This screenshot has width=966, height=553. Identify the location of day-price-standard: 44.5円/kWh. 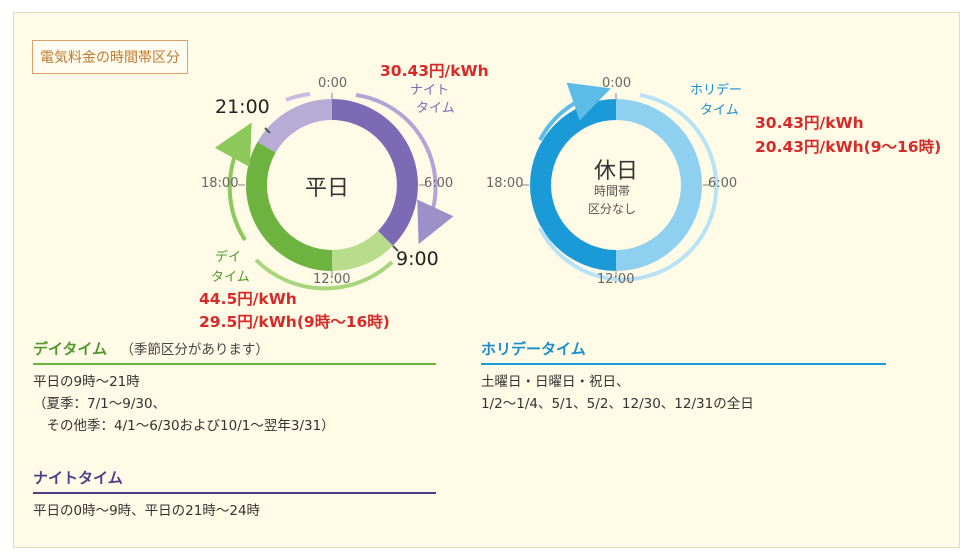
(248, 299).